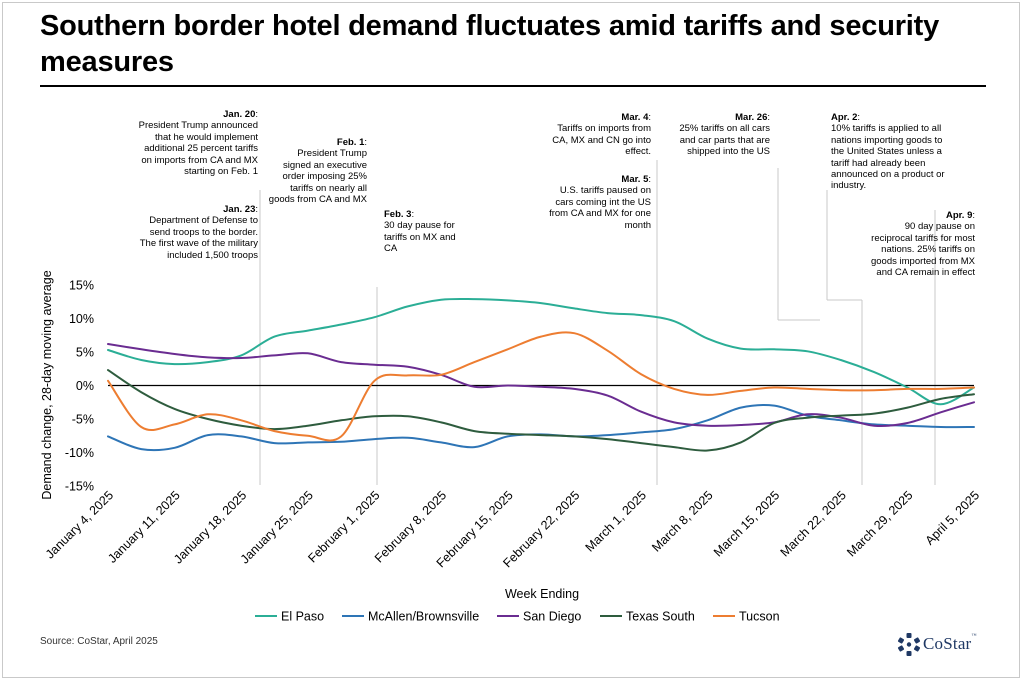 The width and height of the screenshot is (1024, 682). What do you see at coordinates (47, 384) in the screenshot?
I see `y-axis-title: Demand change, 28-day moving average` at bounding box center [47, 384].